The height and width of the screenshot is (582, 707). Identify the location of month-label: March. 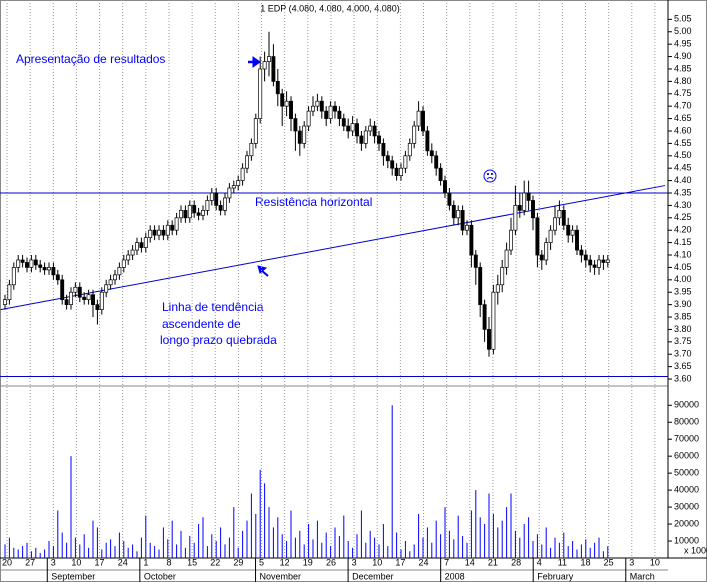
(642, 576).